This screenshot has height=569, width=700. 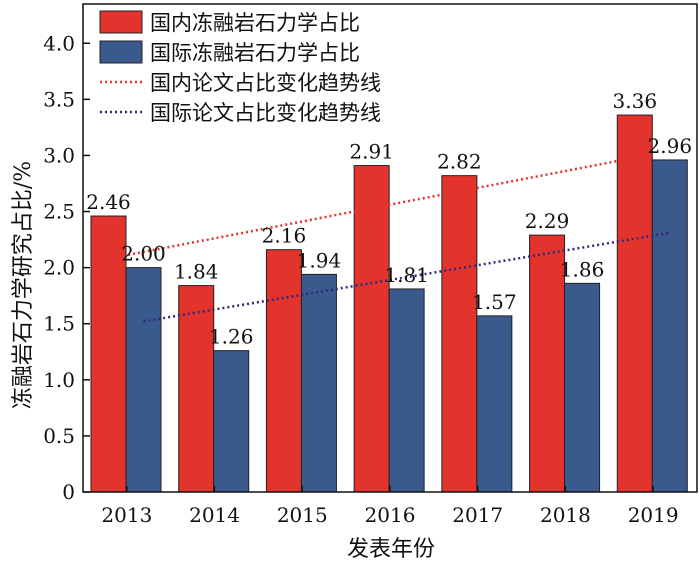 I want to click on x-tick-label: 2017, so click(x=477, y=515).